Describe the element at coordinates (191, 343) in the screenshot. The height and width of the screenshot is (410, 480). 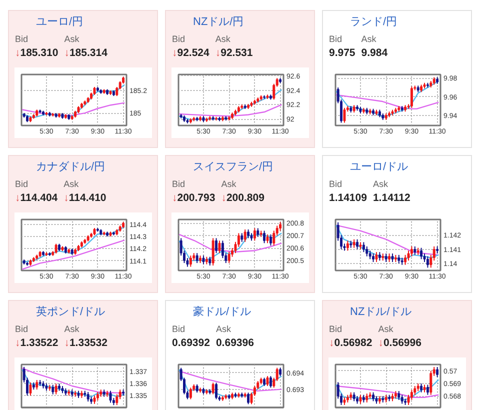
I see `text: 0.69392` at that location.